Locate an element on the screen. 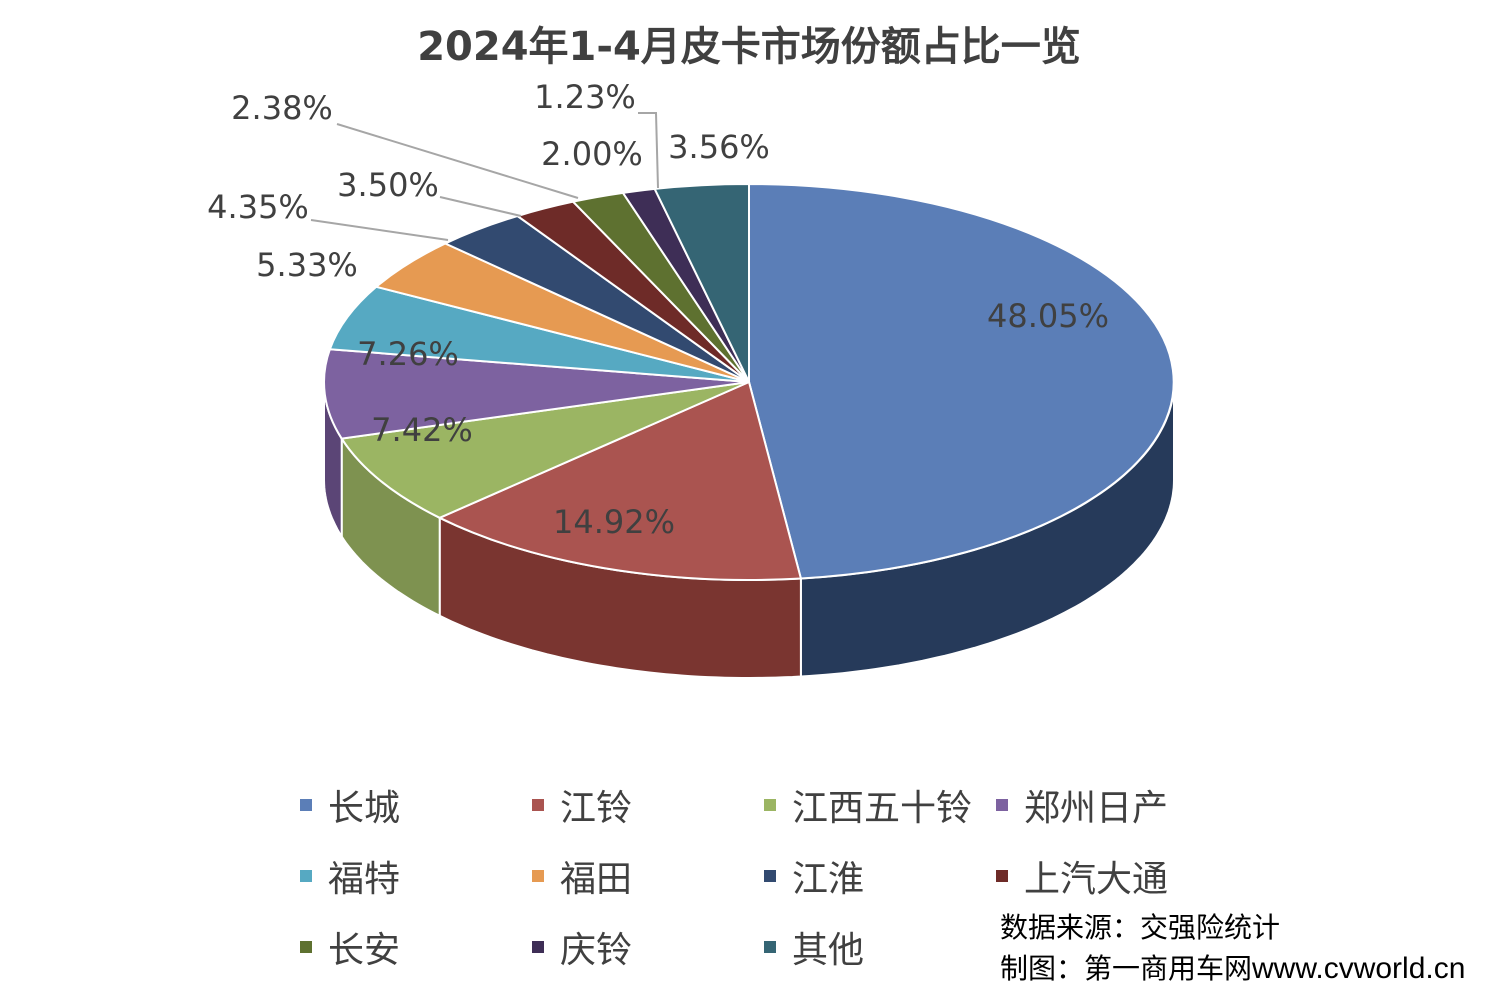 The image size is (1498, 1006). legend-item: 江西五十铃 is located at coordinates (880, 807).